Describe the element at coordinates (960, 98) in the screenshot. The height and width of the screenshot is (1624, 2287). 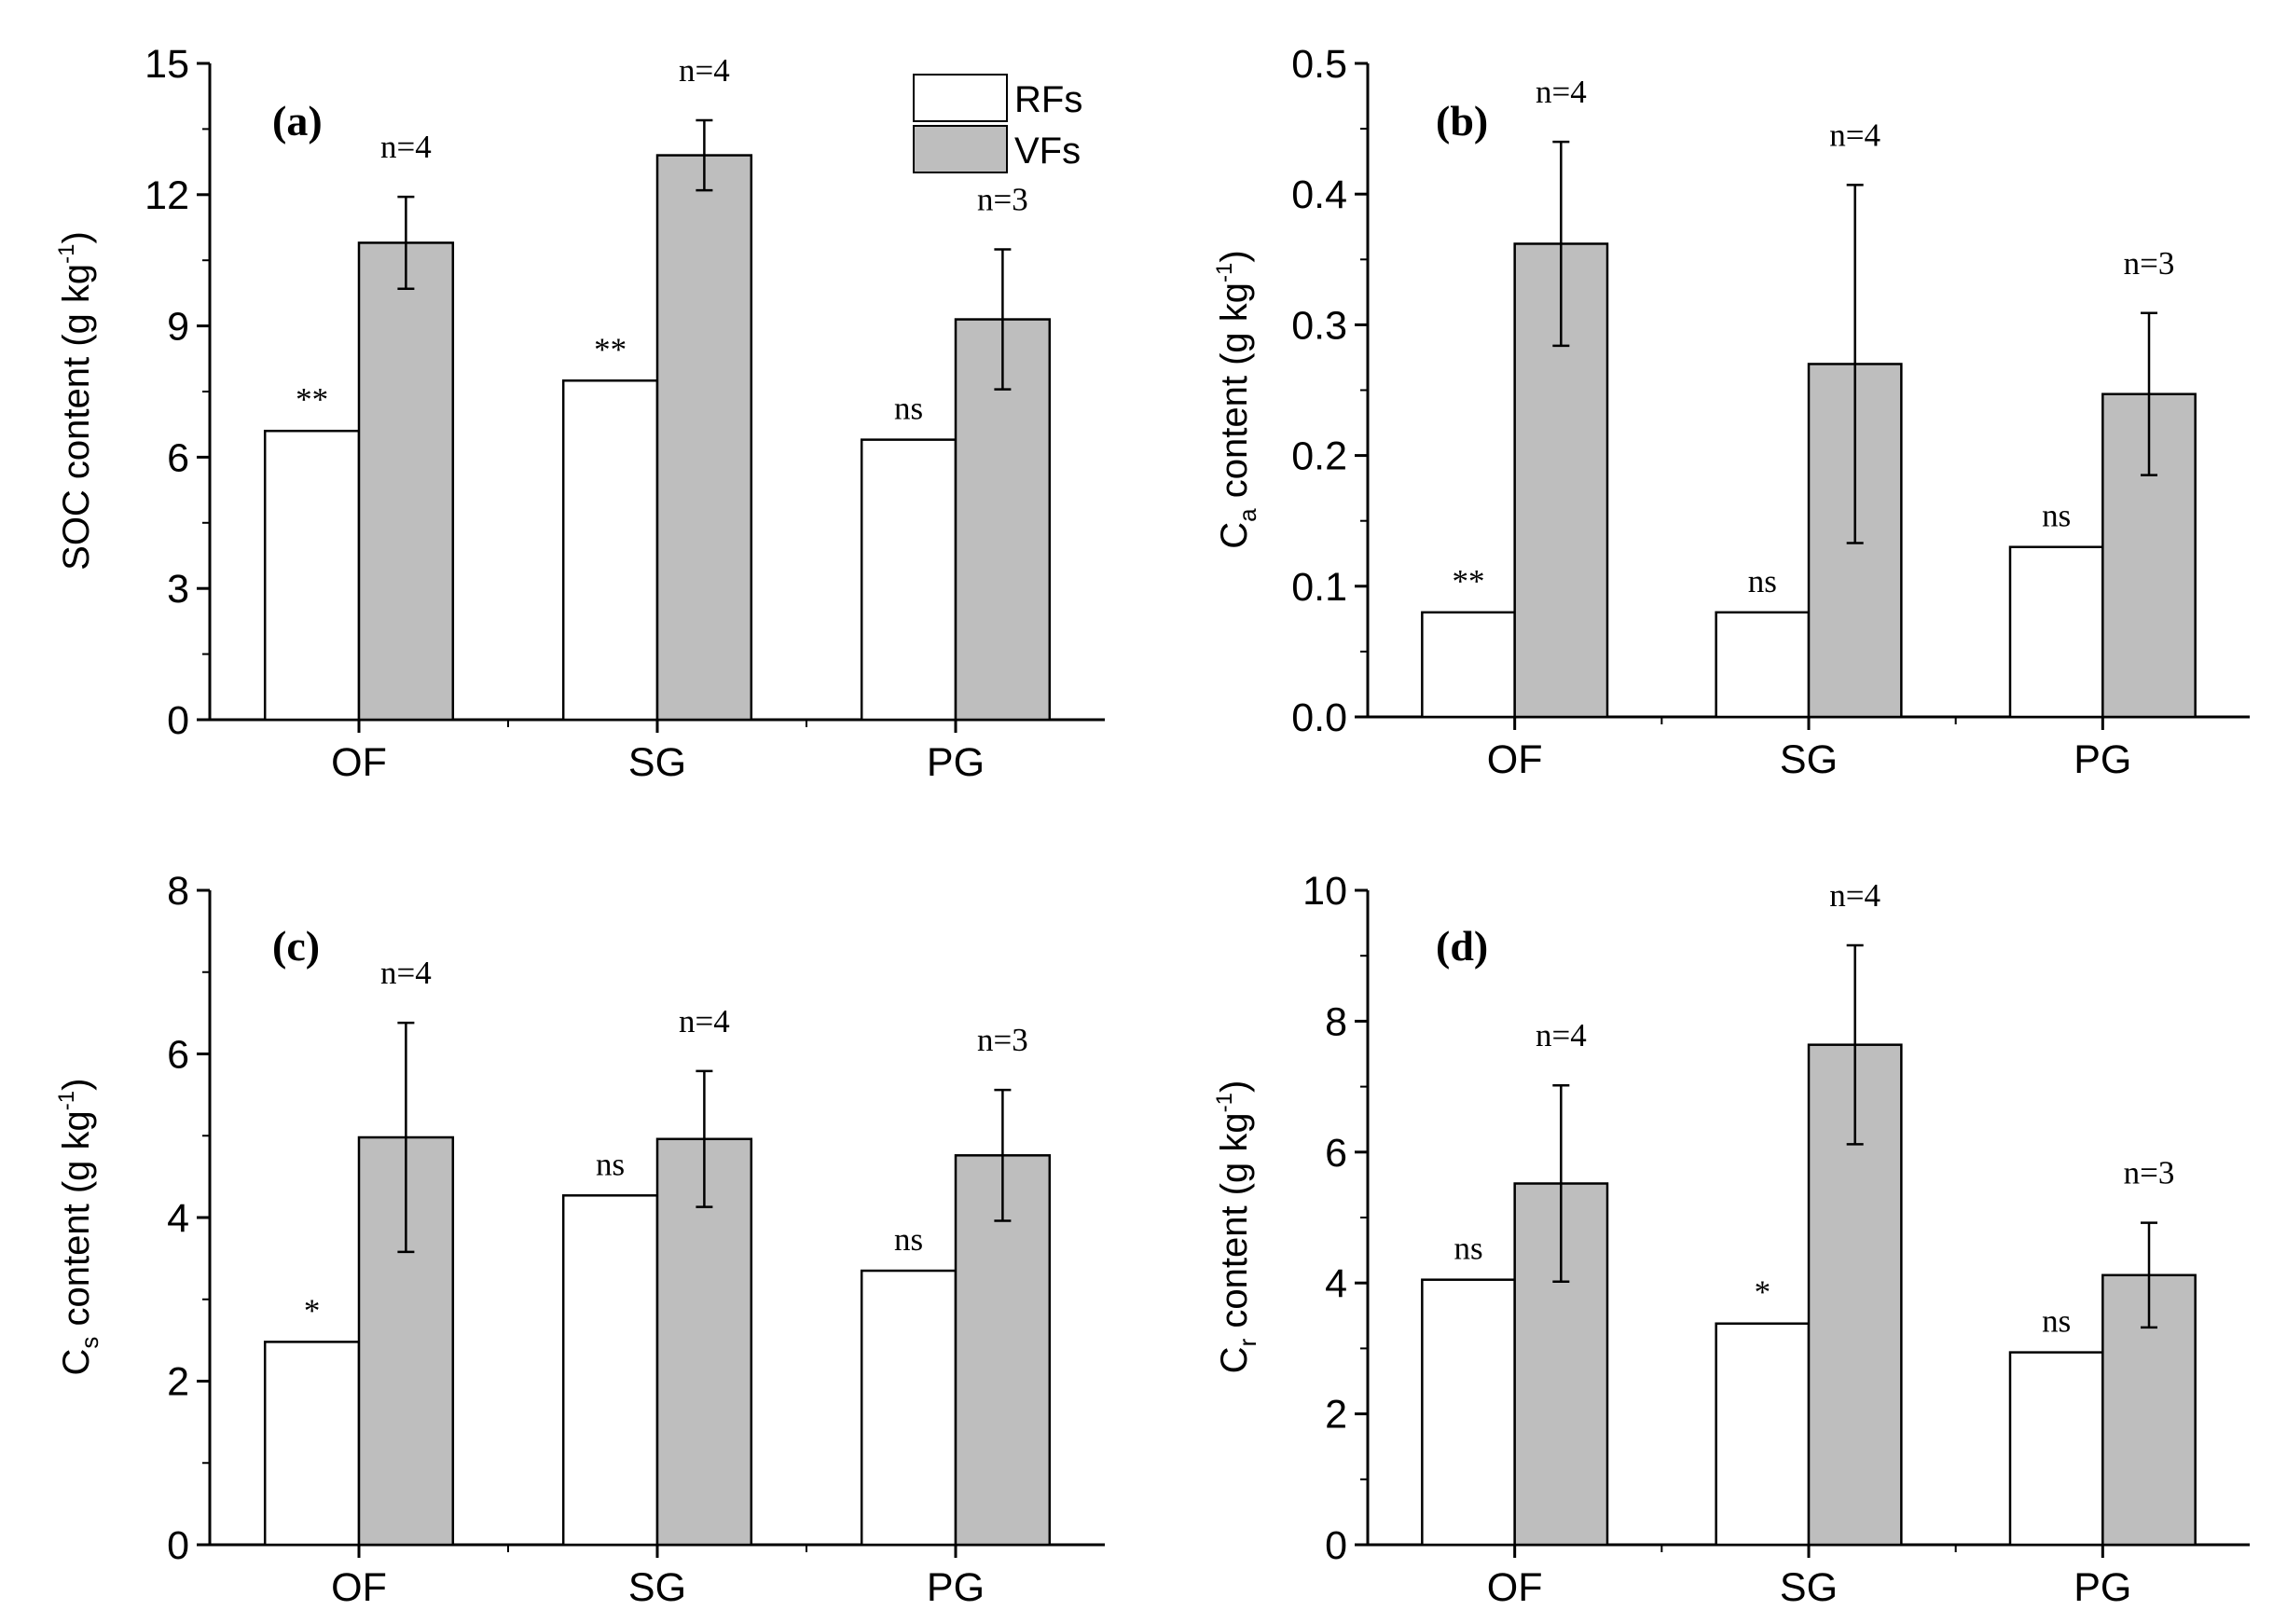
I see `legend-swatch-rfs` at that location.